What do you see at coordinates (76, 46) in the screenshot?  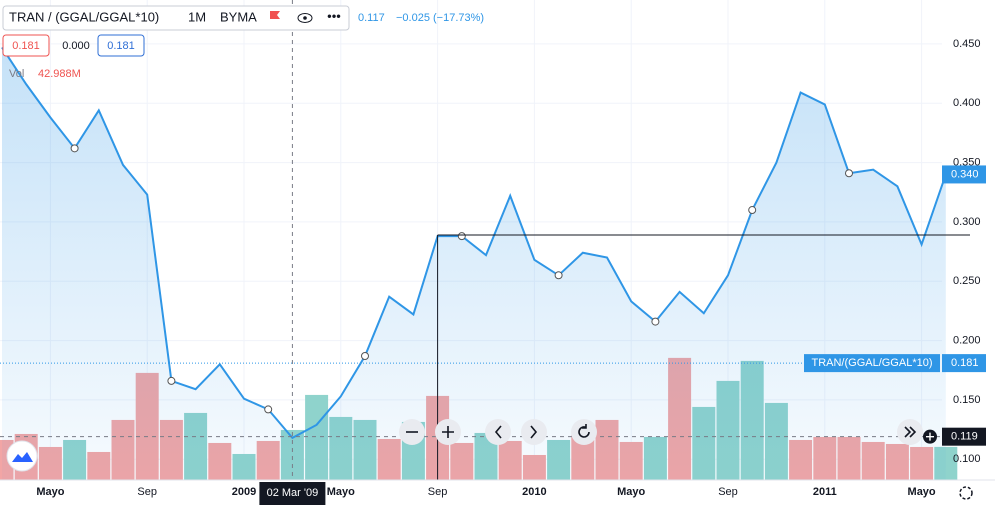 I see `box2-text: 0.000` at bounding box center [76, 46].